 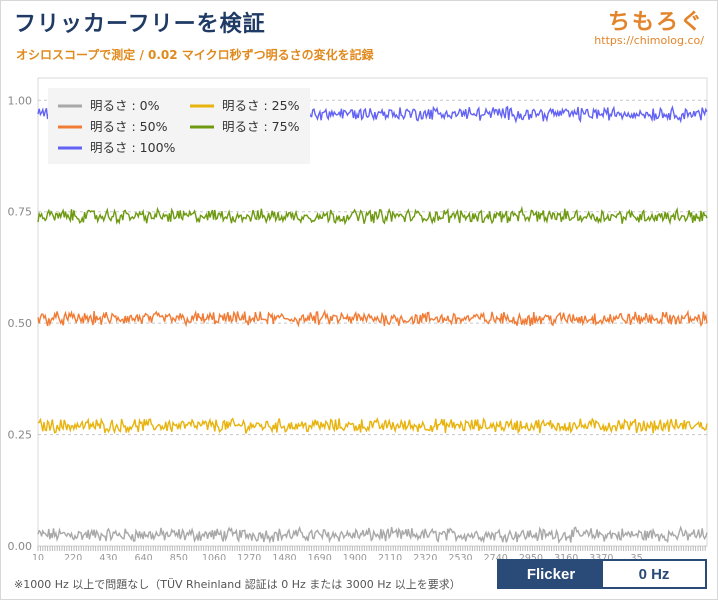 What do you see at coordinates (602, 574) in the screenshot?
I see `flicker-result-badge: Flicker 0 Hz` at bounding box center [602, 574].